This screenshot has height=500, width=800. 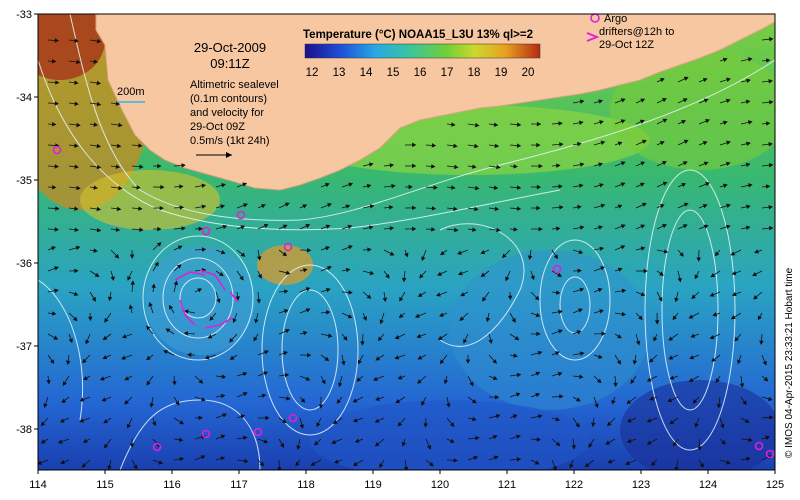 I want to click on drifter-track, so click(x=218, y=323).